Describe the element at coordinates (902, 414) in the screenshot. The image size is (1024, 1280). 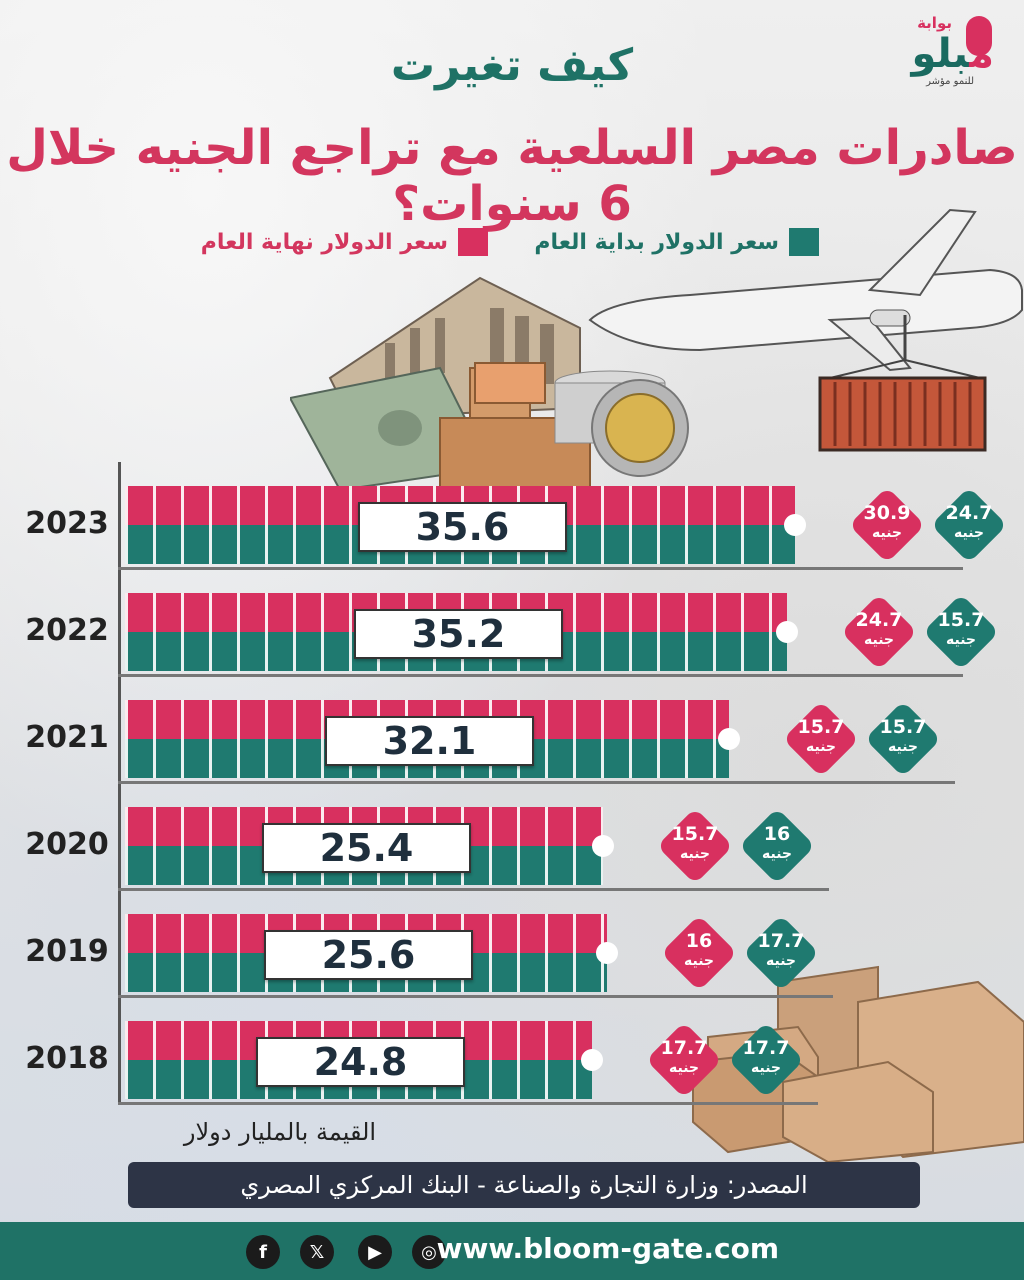
I see `container-illustration` at that location.